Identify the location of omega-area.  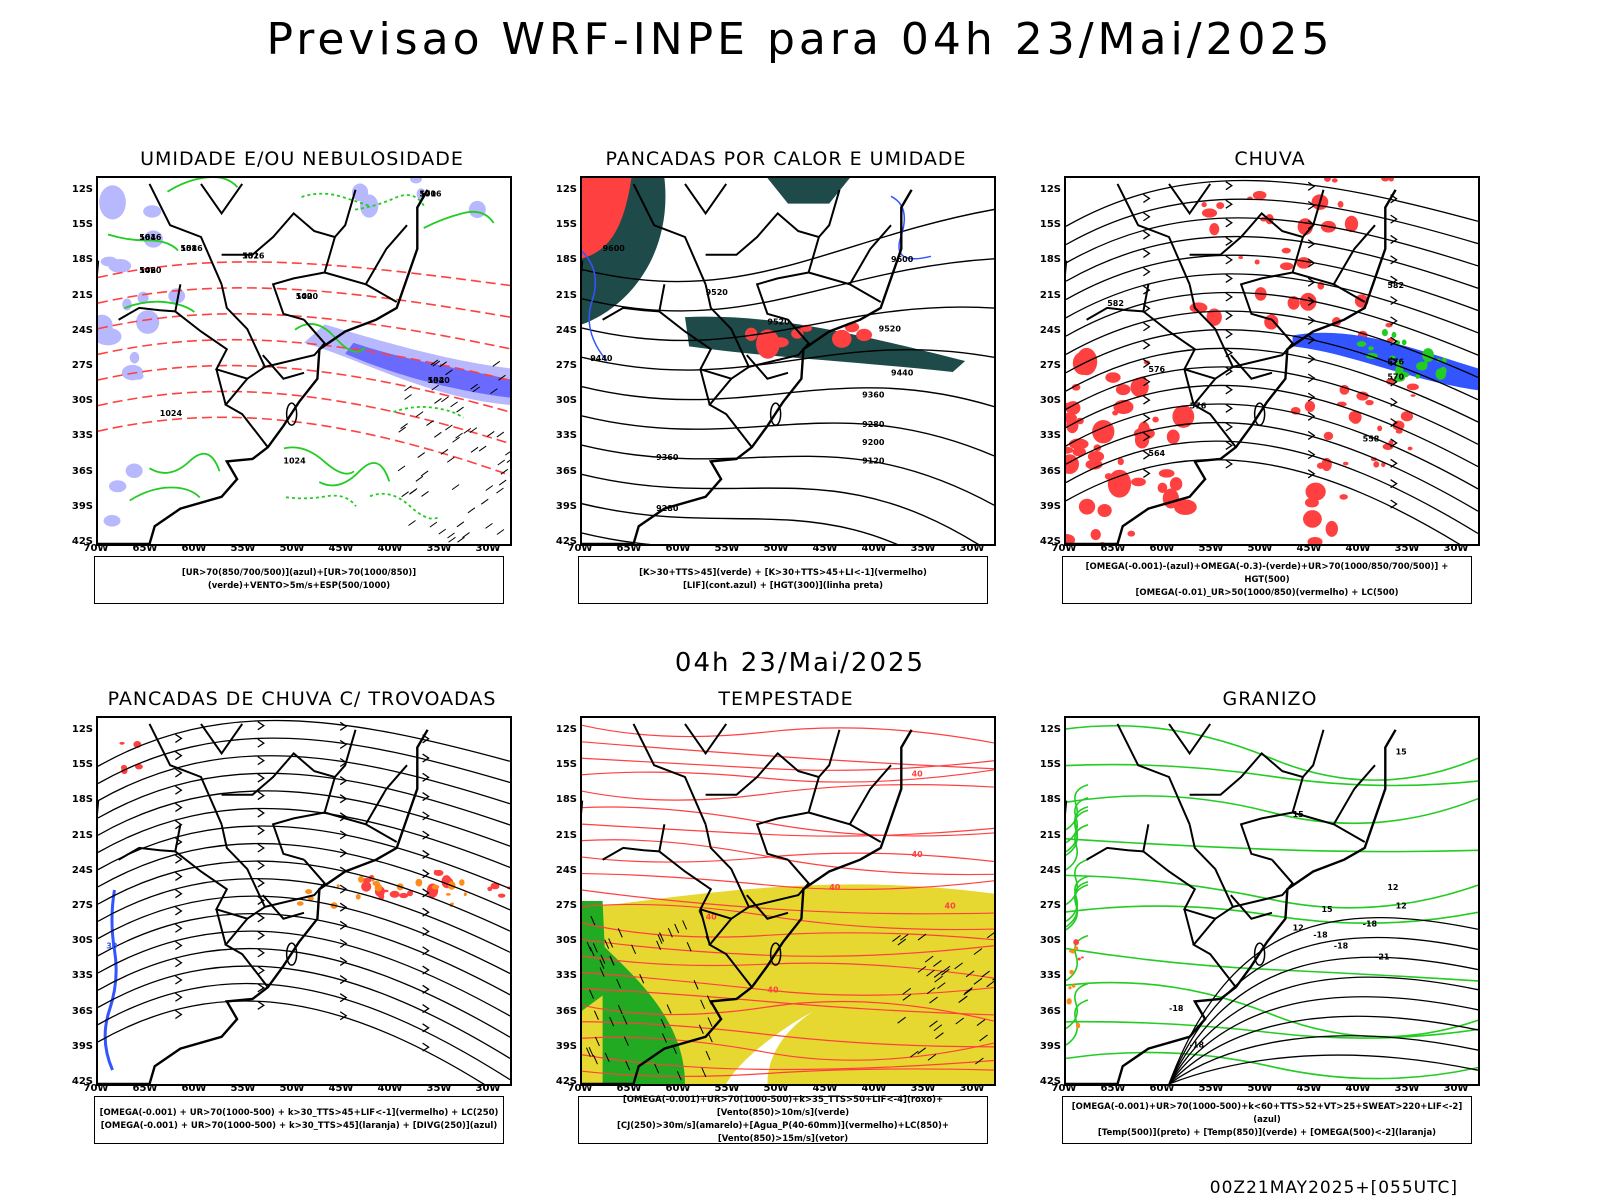
(1079, 959).